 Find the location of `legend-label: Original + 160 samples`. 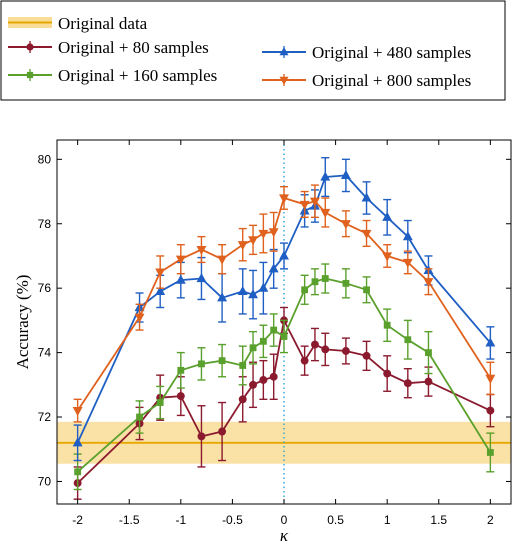

legend-label: Original + 160 samples is located at coordinates (137, 75).